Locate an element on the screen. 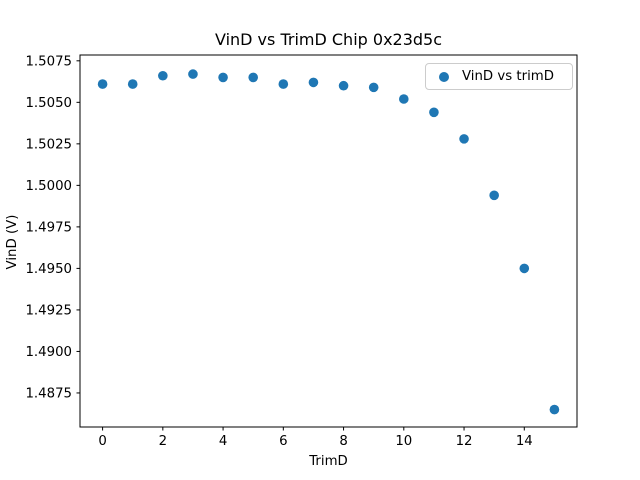 This screenshot has height=480, width=640. x-tick-label: 2 is located at coordinates (163, 441).